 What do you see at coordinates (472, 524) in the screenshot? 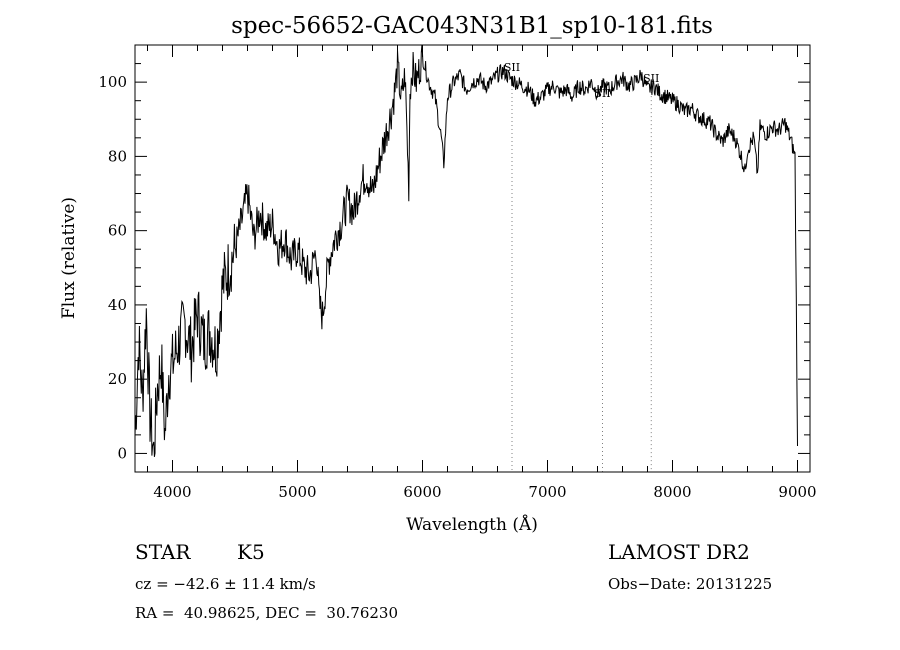
I see `x-axis-label: Wavelength (Å)` at bounding box center [472, 524].